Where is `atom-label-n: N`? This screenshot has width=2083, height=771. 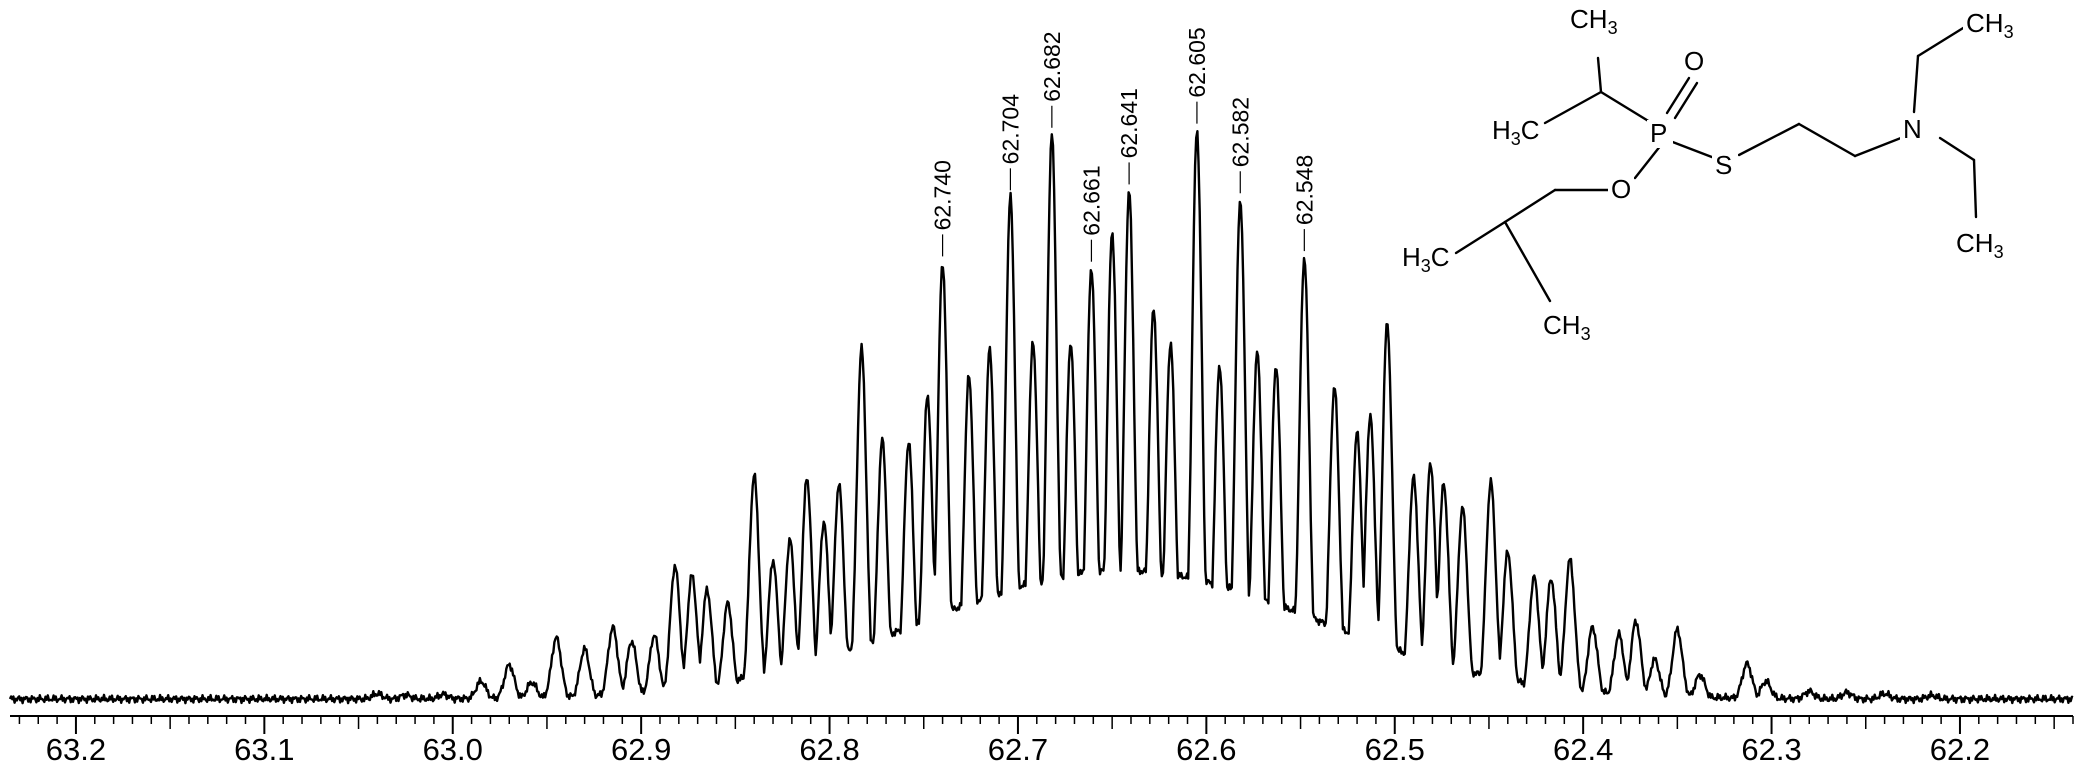 atom-label-n: N is located at coordinates (1912, 129).